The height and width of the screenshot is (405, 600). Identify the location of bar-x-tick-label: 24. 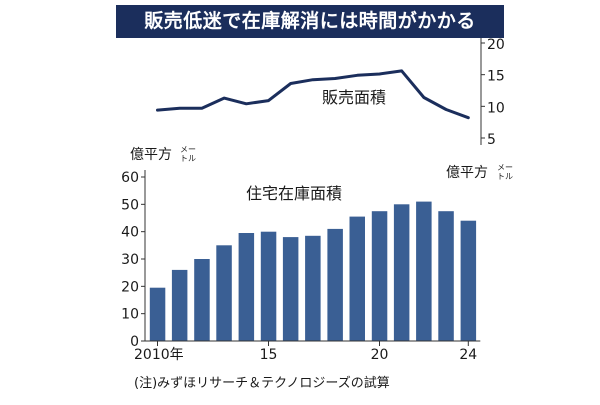
(468, 355).